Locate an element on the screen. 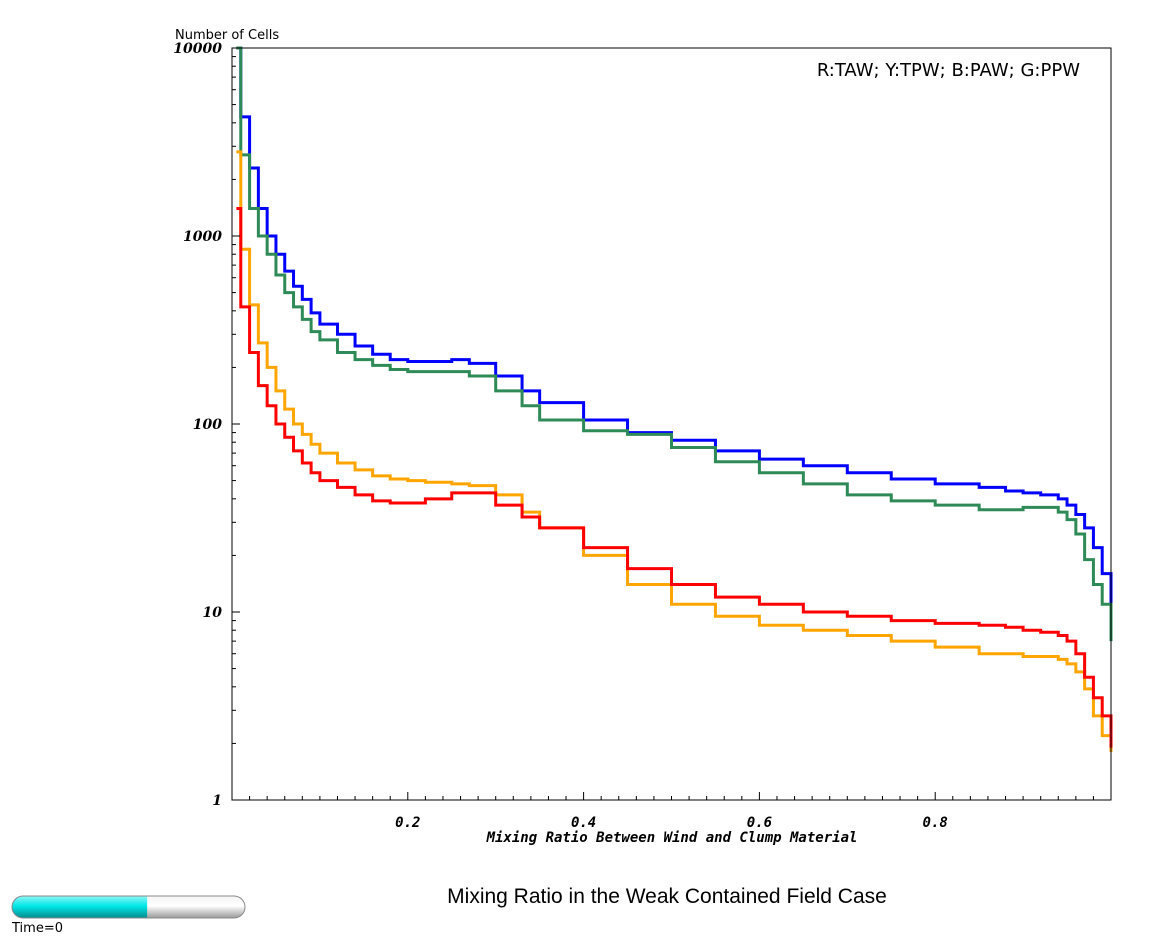  x-tick-label: 0.6 is located at coordinates (759, 823).